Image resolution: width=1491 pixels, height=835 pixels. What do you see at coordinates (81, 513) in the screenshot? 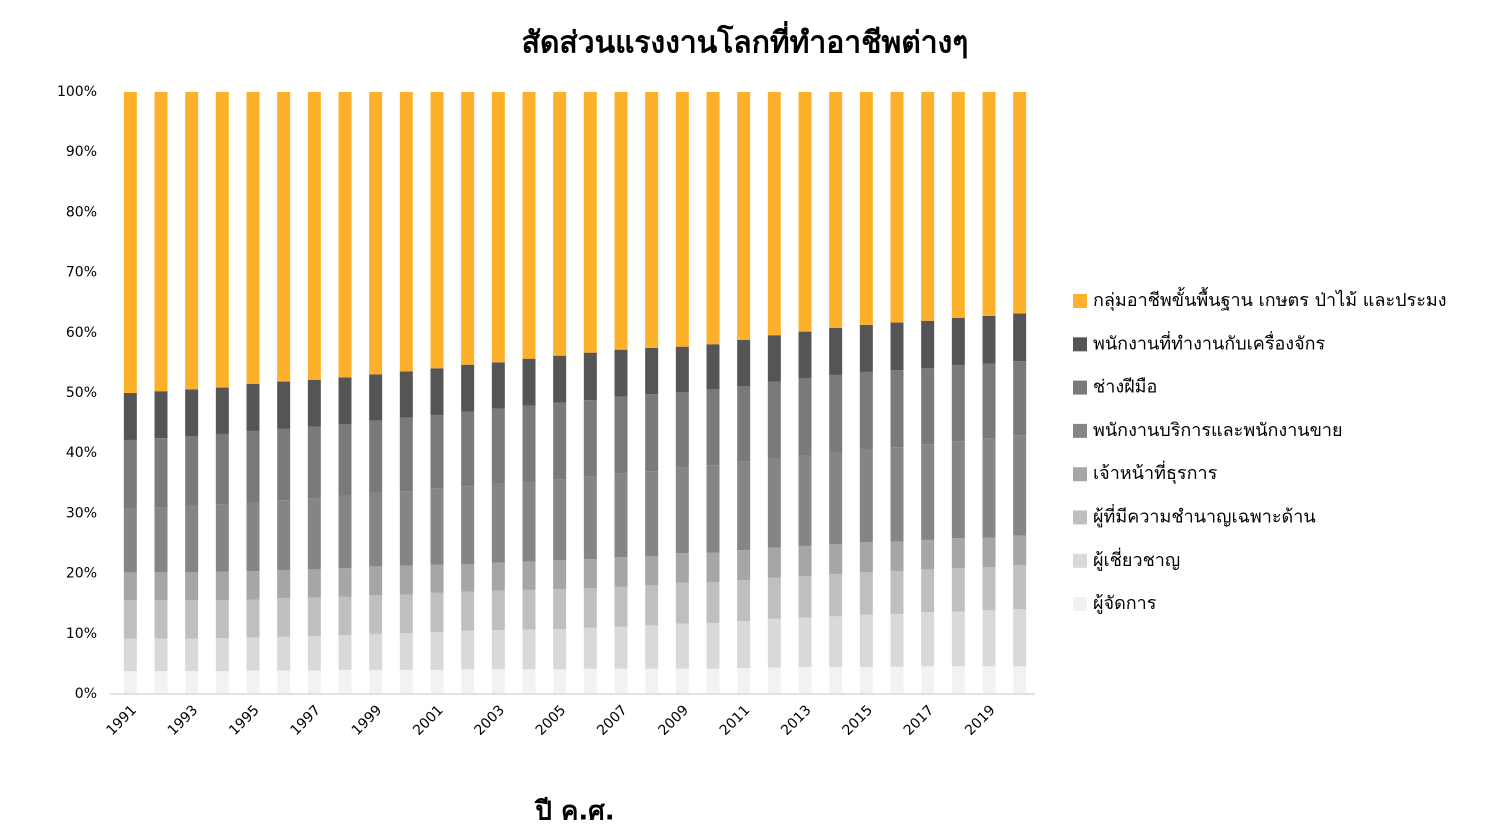
I see `y-tick-label: 30%` at bounding box center [81, 513].